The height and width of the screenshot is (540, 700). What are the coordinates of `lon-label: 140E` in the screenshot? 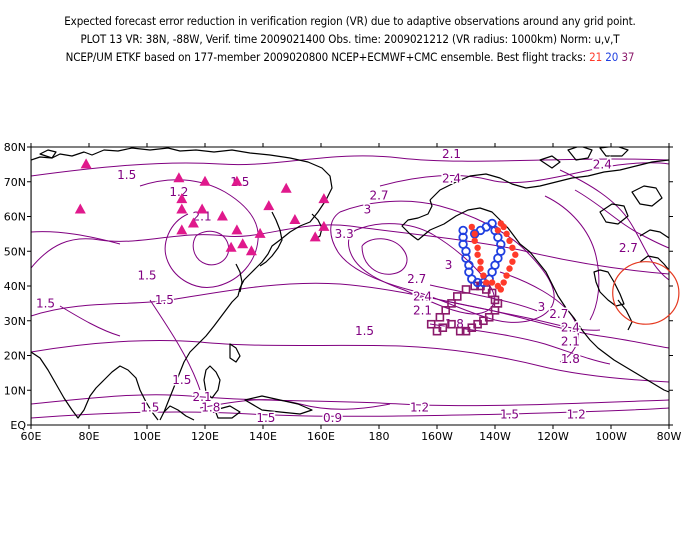 It's located at (263, 436).